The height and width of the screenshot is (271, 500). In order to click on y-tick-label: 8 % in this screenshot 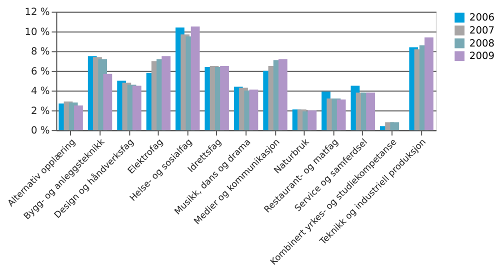, I will do `click(40, 52)`.